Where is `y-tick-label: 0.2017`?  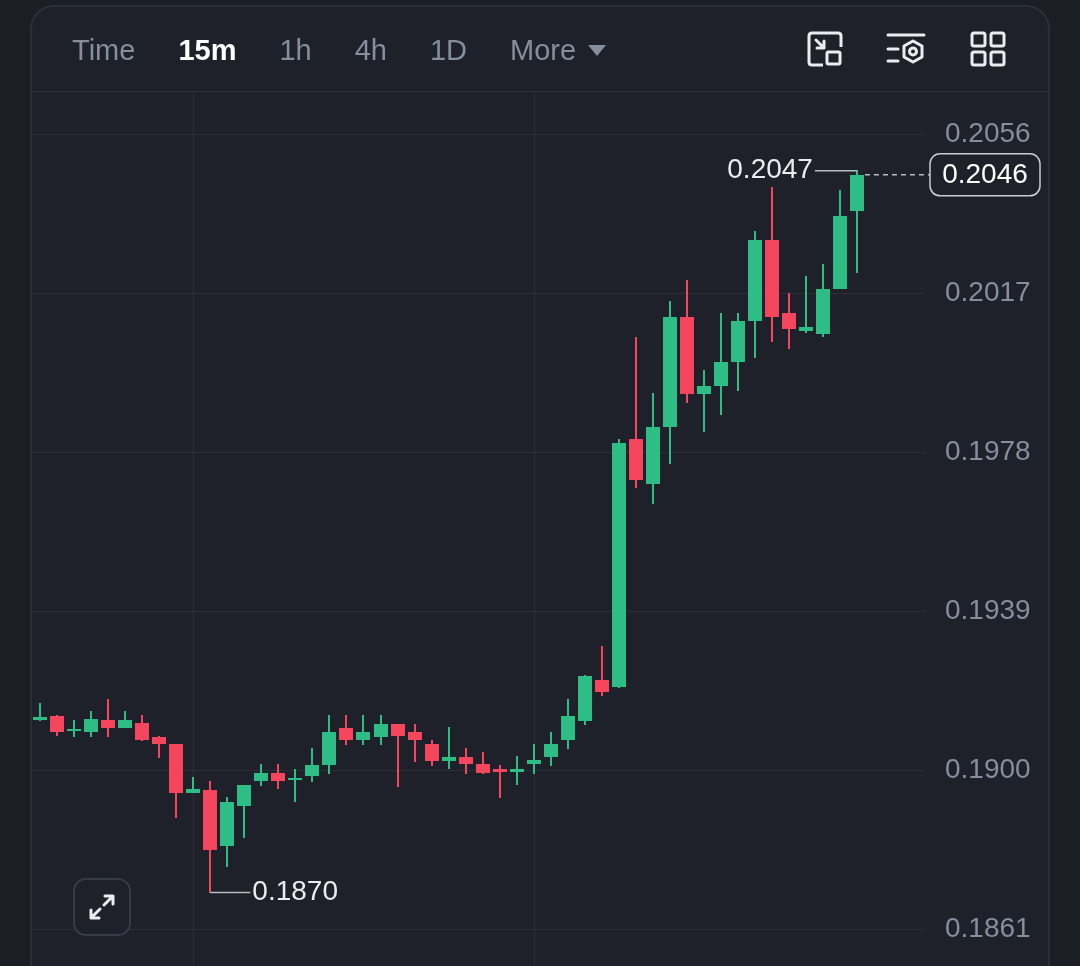
y-tick-label: 0.2017 is located at coordinates (988, 291).